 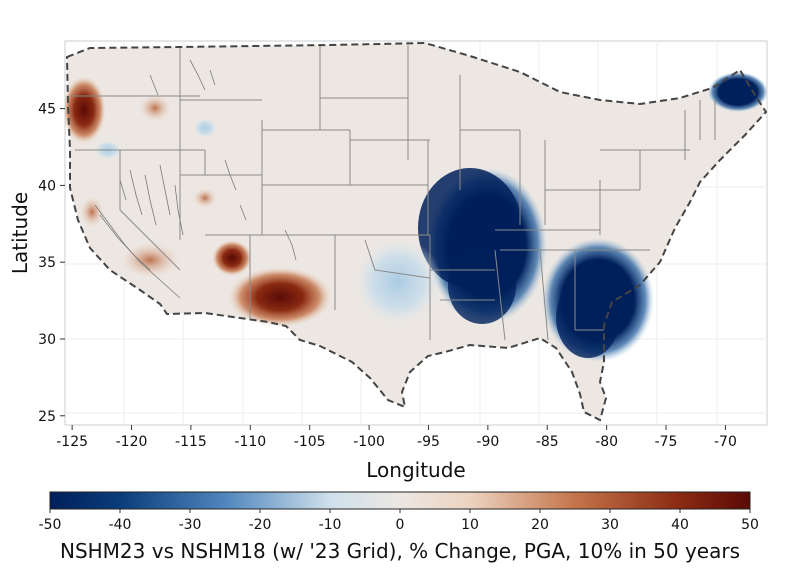 What do you see at coordinates (415, 470) in the screenshot?
I see `x-axis-title: Longitude` at bounding box center [415, 470].